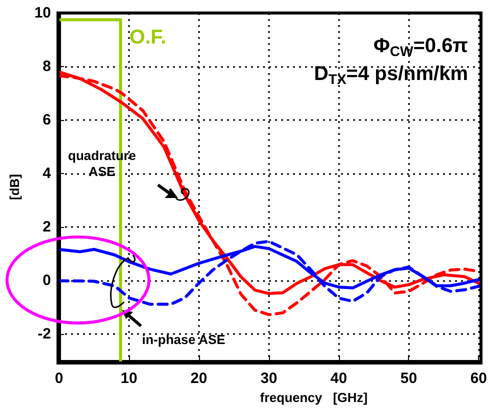  I want to click on x-tick-label: 50, so click(409, 378).